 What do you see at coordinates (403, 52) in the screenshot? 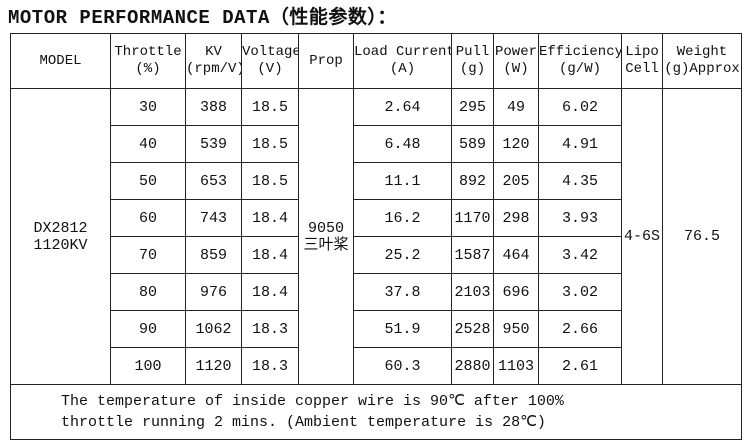
I see `cell-line: Load Current` at bounding box center [403, 52].